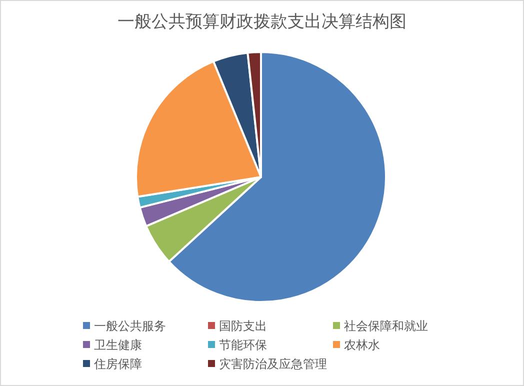  What do you see at coordinates (262, 22) in the screenshot?
I see `chart-title: 一般公共预算财政拨款支出决算结构图` at bounding box center [262, 22].